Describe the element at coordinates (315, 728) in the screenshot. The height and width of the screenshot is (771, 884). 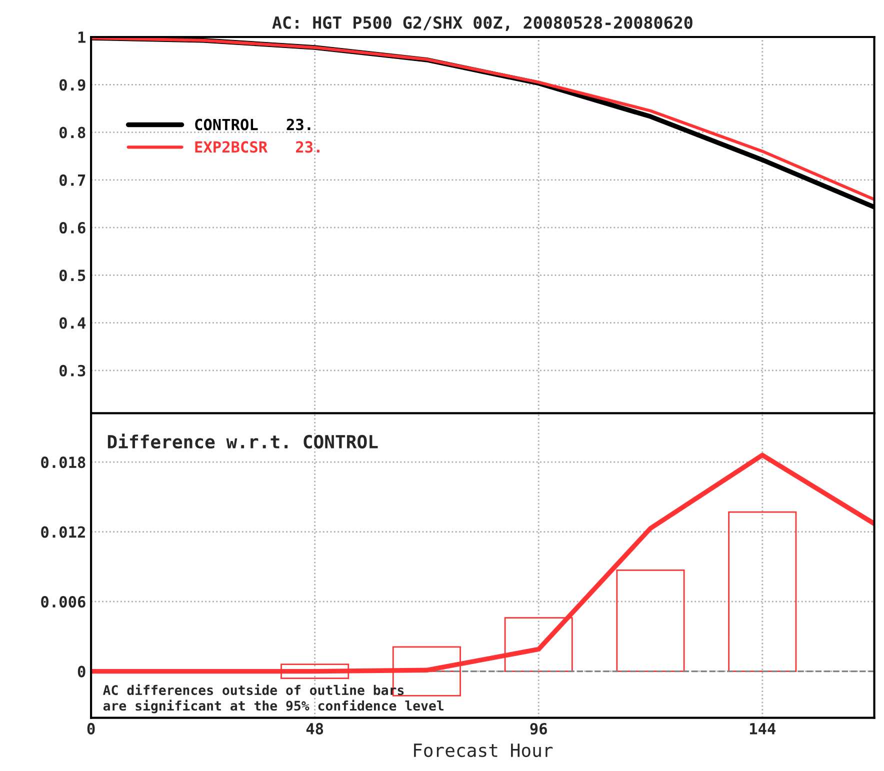
I see `x-tick-label: 48` at that location.